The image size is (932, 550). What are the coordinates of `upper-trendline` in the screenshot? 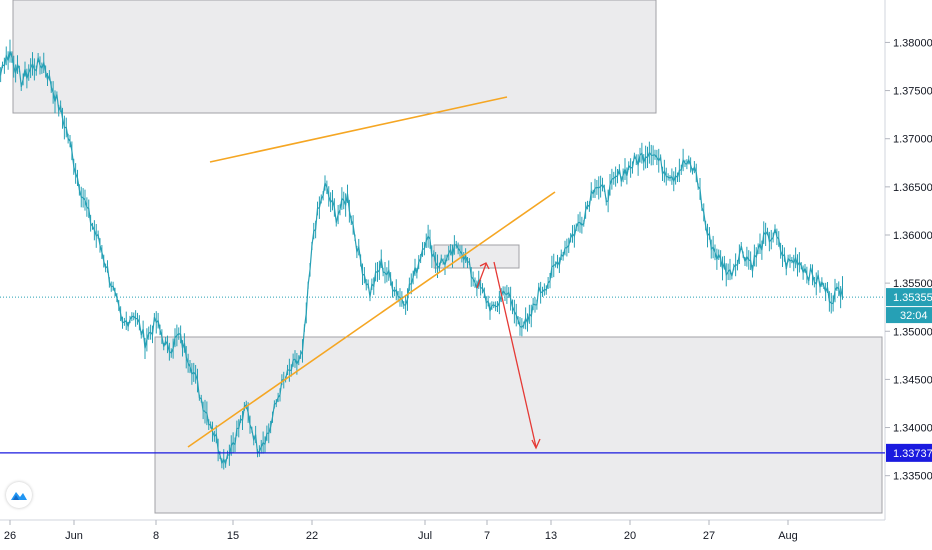 It's located at (358, 129).